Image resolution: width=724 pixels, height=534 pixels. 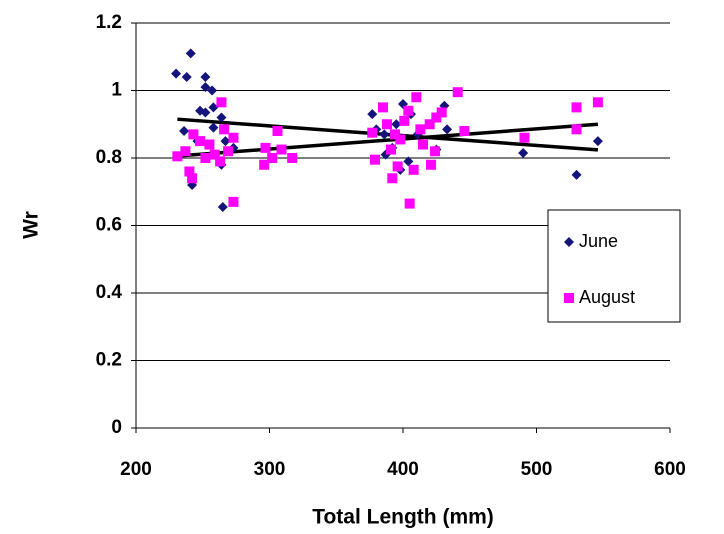 I want to click on x-tick-label: 500, so click(x=537, y=469).